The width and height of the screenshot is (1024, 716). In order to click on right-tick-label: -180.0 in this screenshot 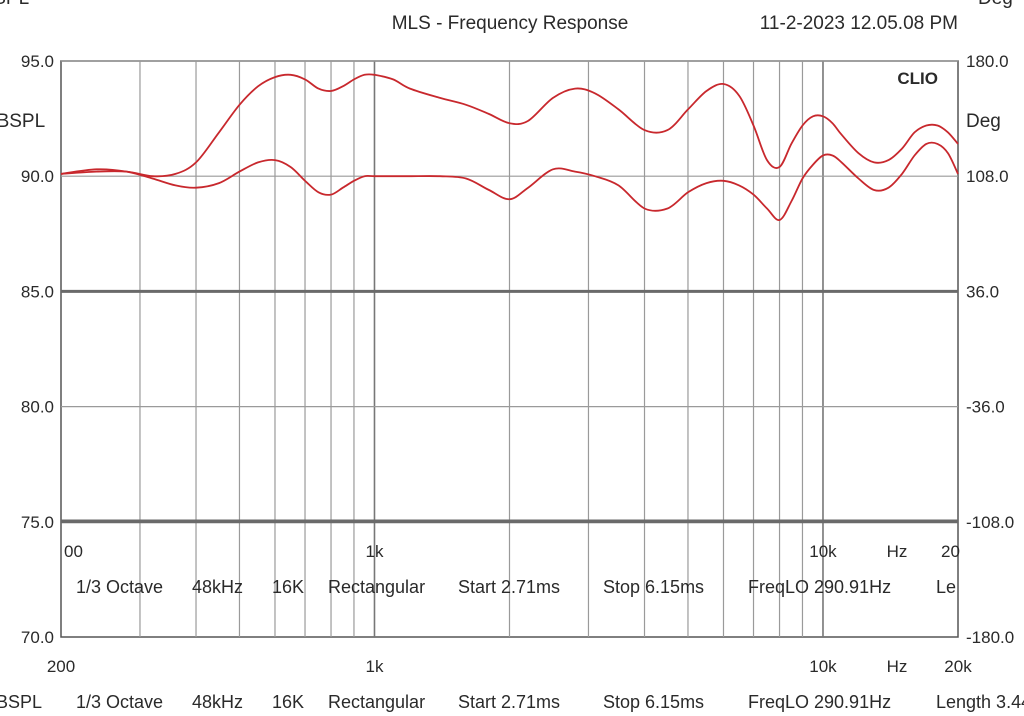, I will do `click(990, 637)`.